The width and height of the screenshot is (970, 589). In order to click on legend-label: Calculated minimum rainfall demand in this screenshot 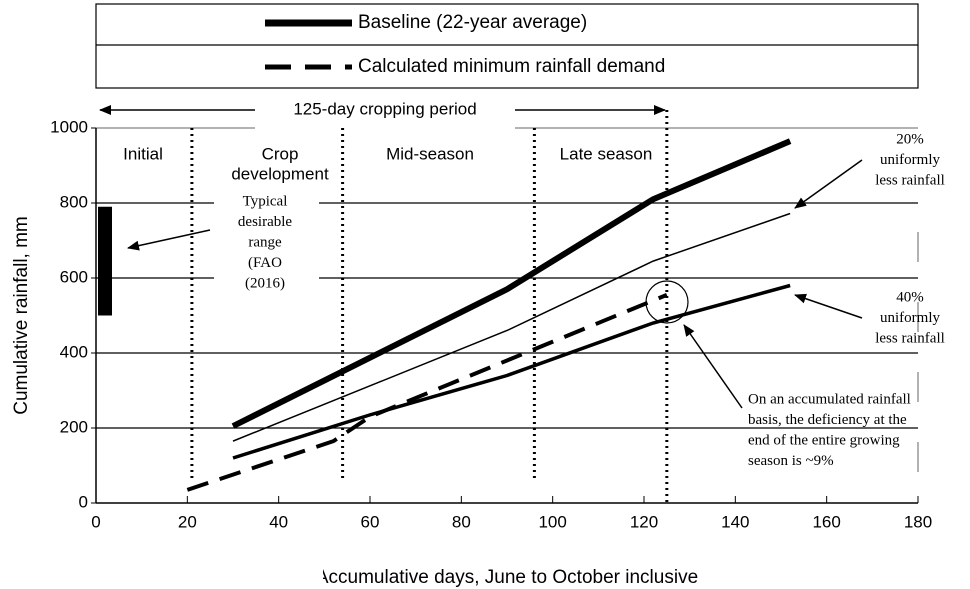, I will do `click(511, 66)`.